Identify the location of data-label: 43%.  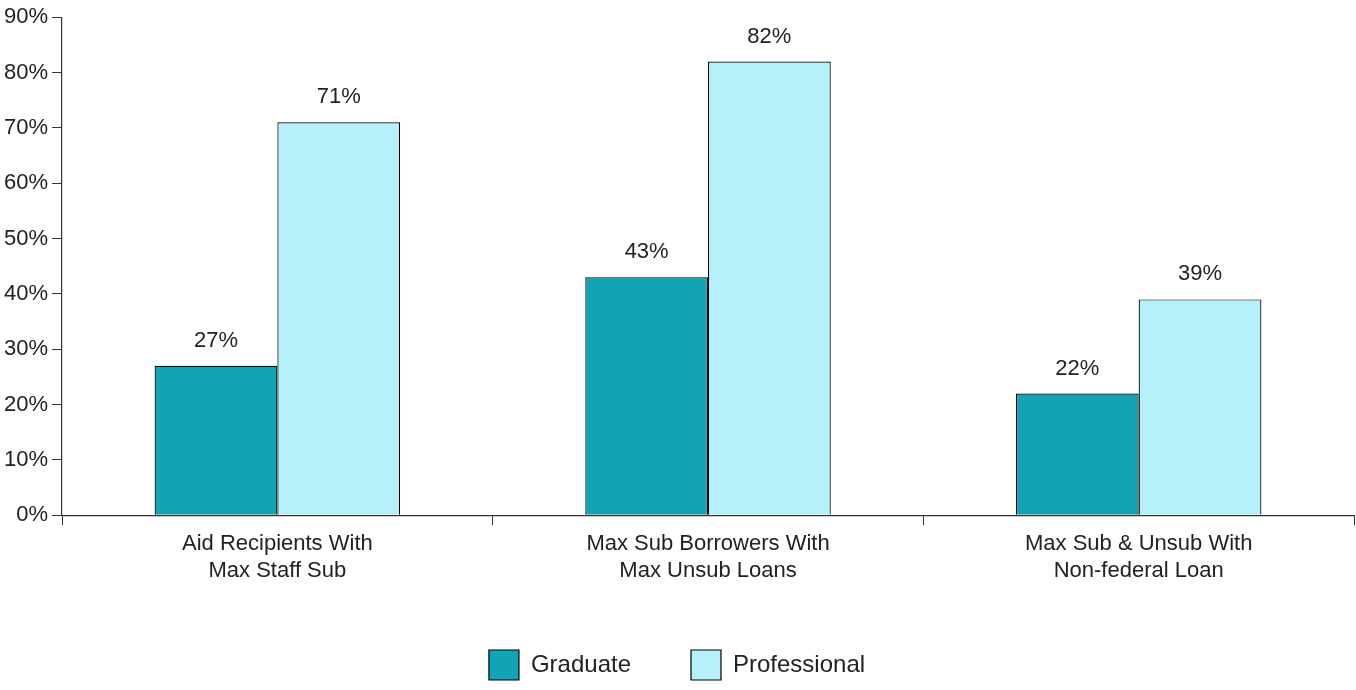
(646, 251).